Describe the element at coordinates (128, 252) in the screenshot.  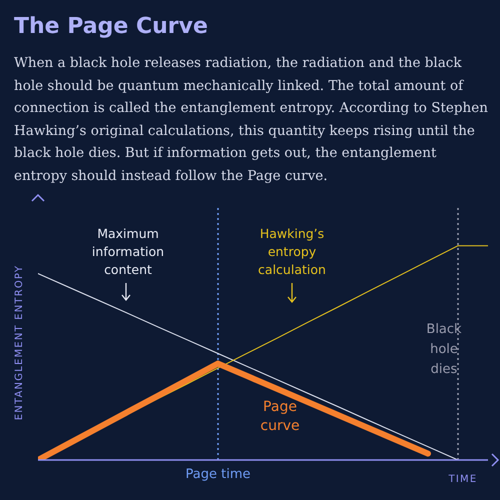
I see `series-label: Maximum information content` at that location.